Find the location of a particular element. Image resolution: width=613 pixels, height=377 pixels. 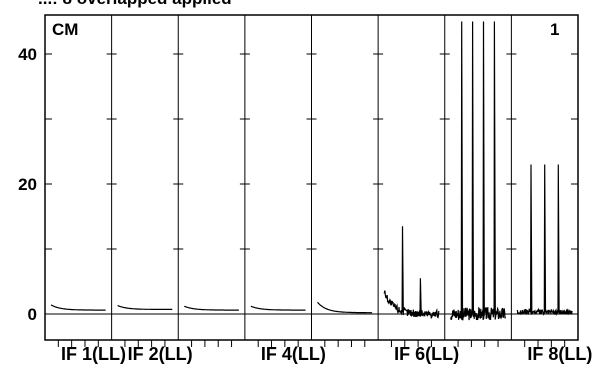

corner-label-left: CM is located at coordinates (65, 29).